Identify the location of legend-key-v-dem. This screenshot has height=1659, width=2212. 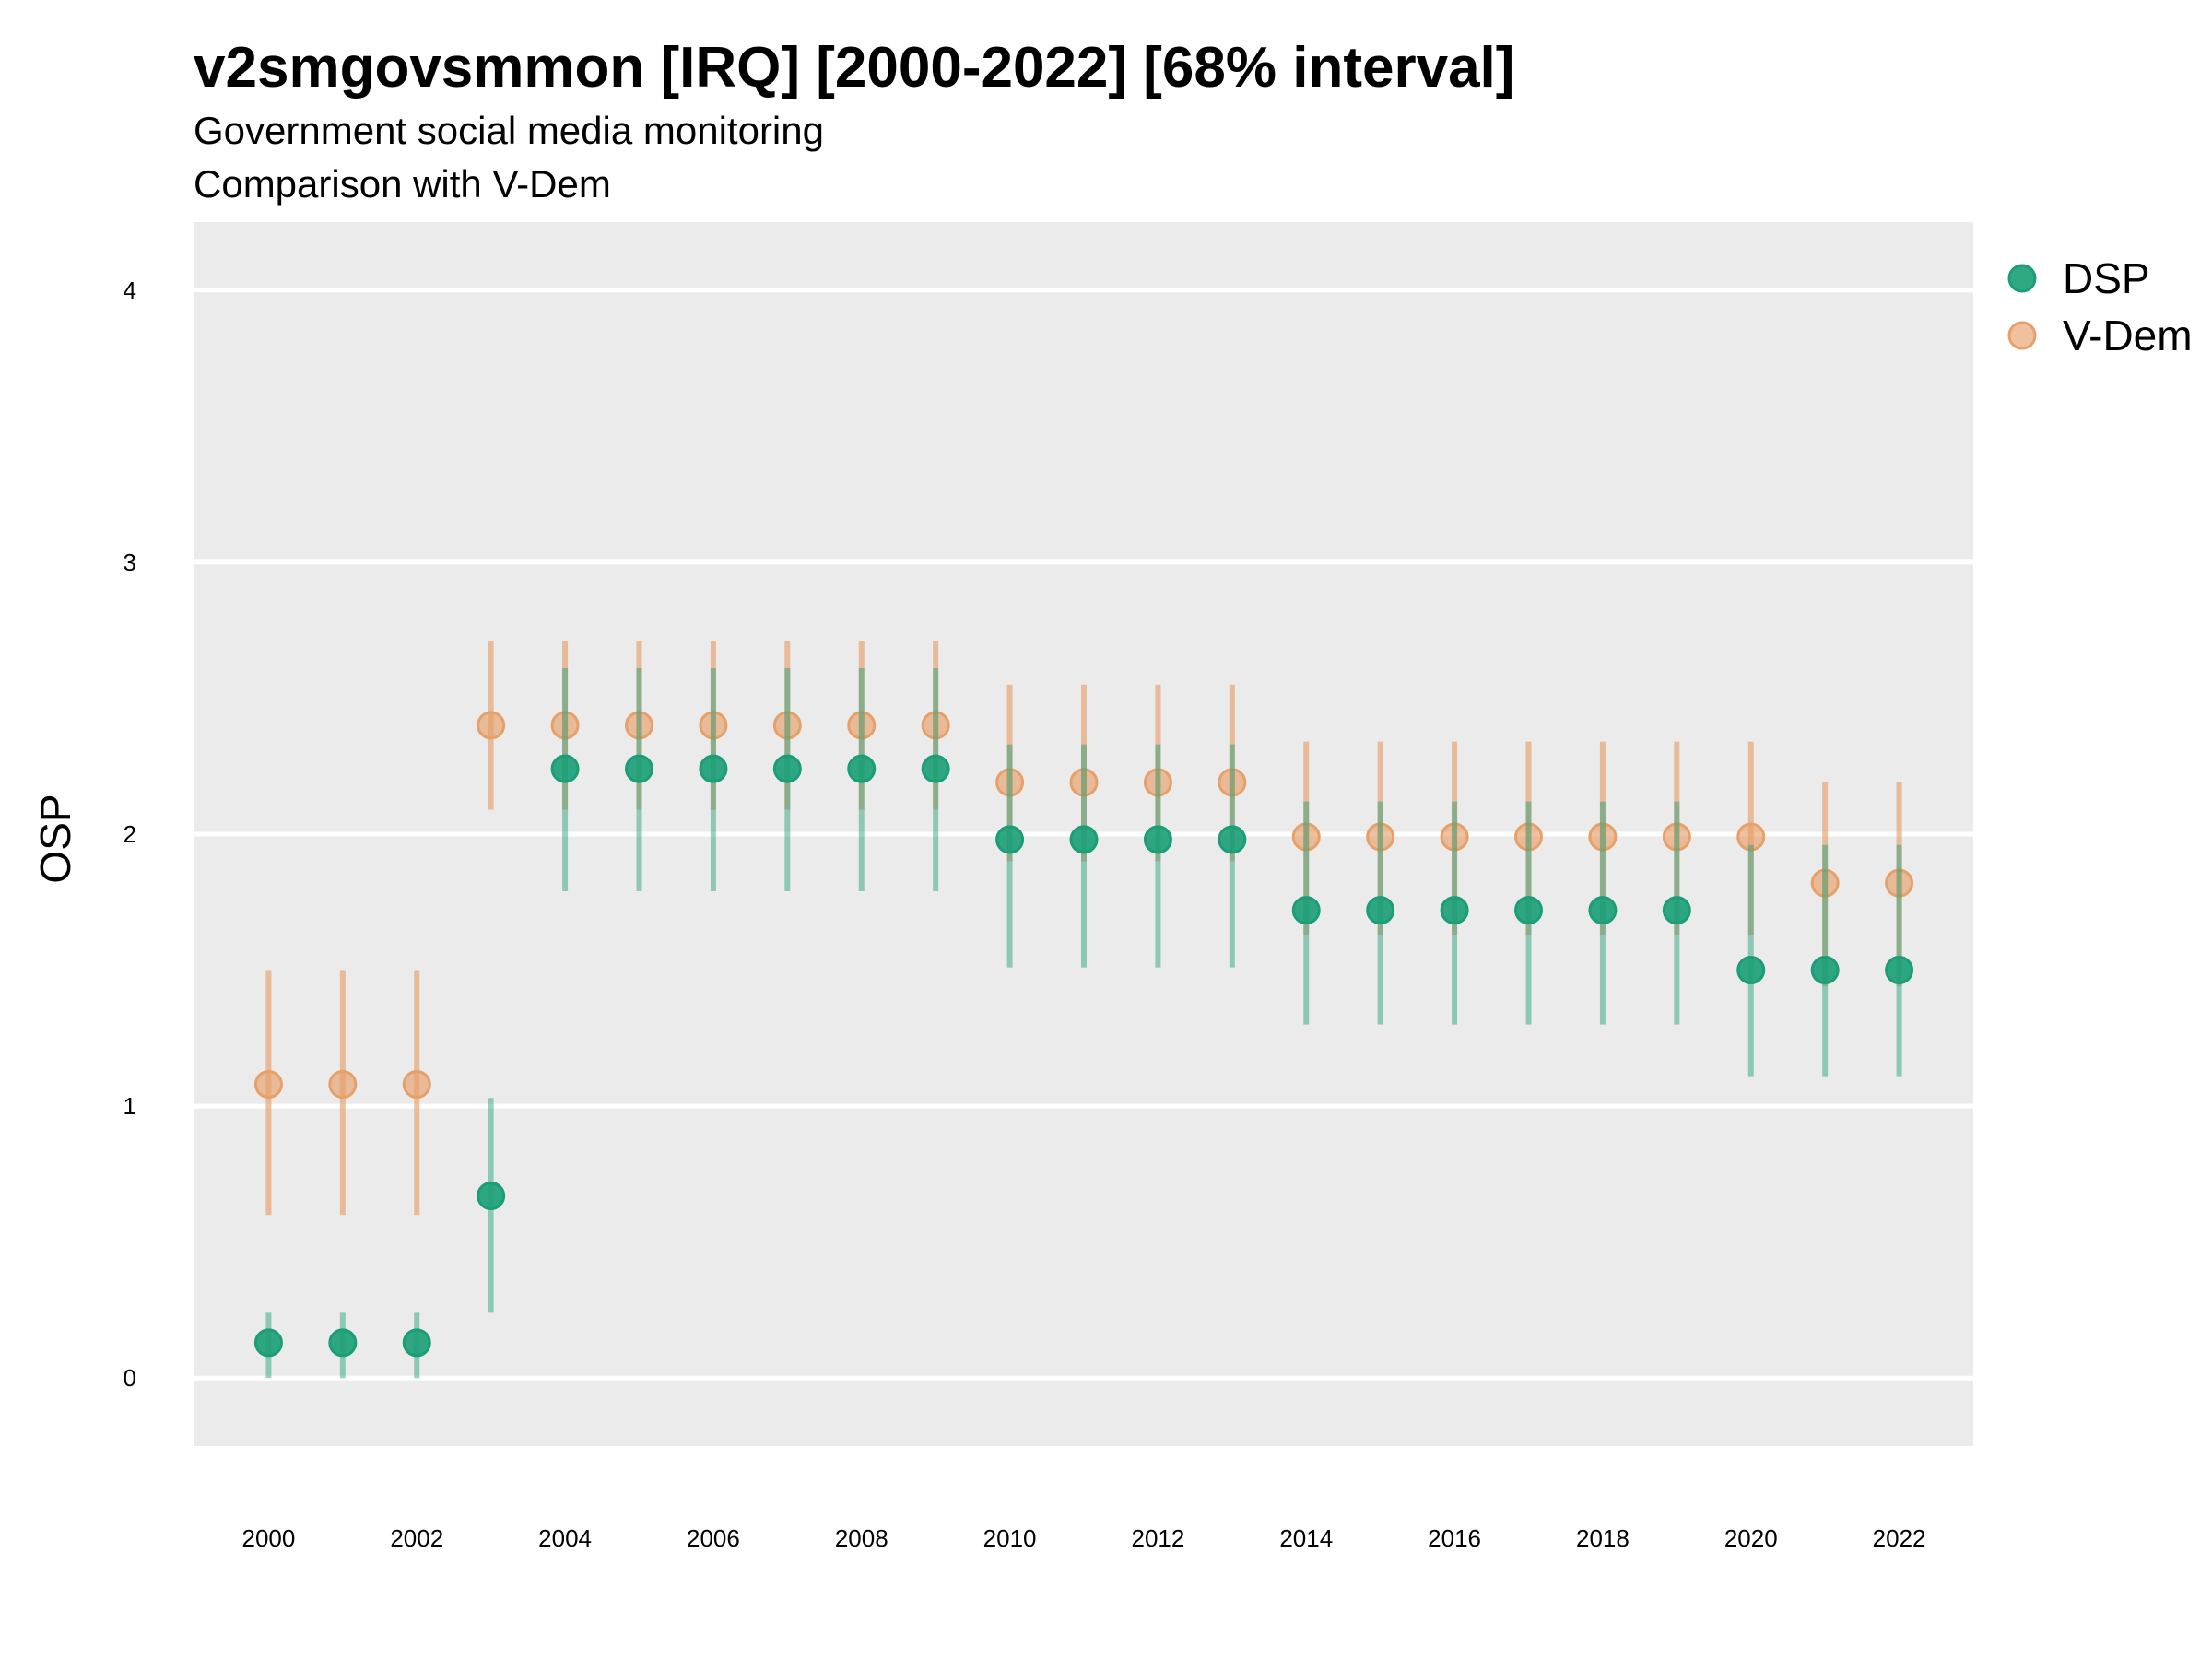
(2022, 335).